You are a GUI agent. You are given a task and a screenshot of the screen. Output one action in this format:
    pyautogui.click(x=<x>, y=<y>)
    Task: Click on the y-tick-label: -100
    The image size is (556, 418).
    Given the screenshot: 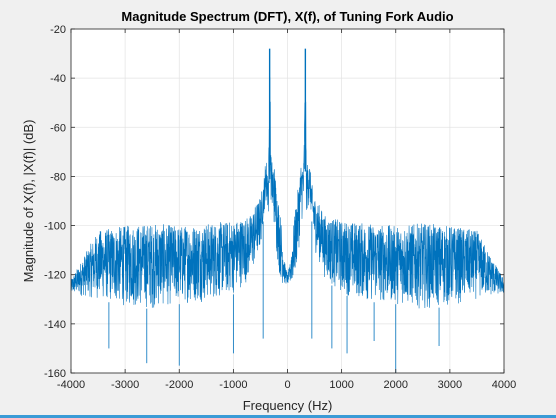 What is the action you would take?
    pyautogui.click(x=55, y=227)
    